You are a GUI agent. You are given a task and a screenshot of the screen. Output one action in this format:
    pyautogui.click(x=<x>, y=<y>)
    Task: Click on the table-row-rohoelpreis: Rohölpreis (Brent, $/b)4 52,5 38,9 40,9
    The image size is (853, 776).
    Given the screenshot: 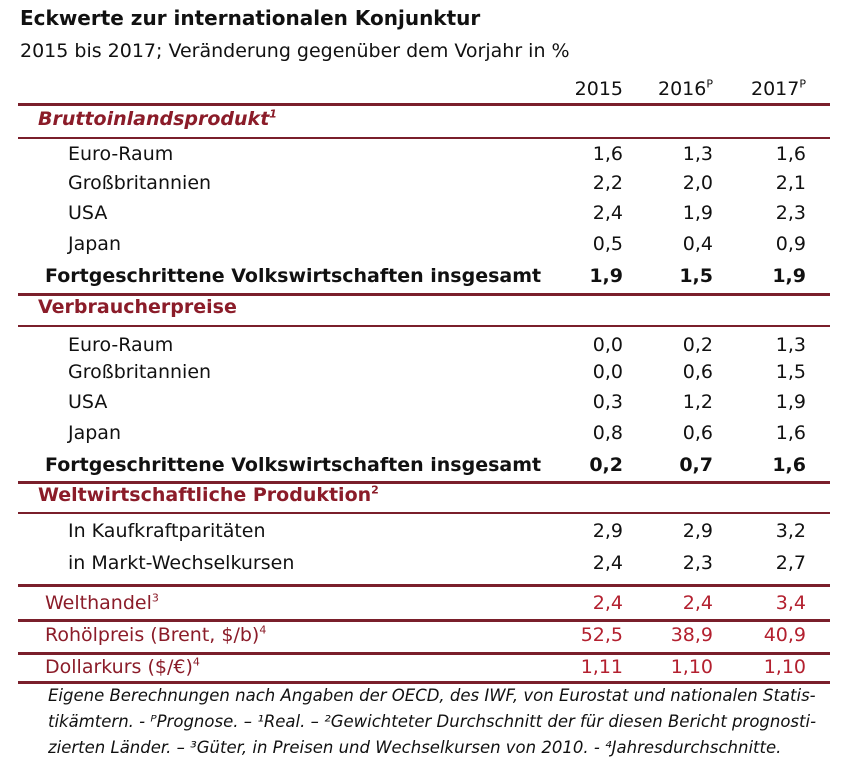 What is the action you would take?
    pyautogui.click(x=425, y=634)
    